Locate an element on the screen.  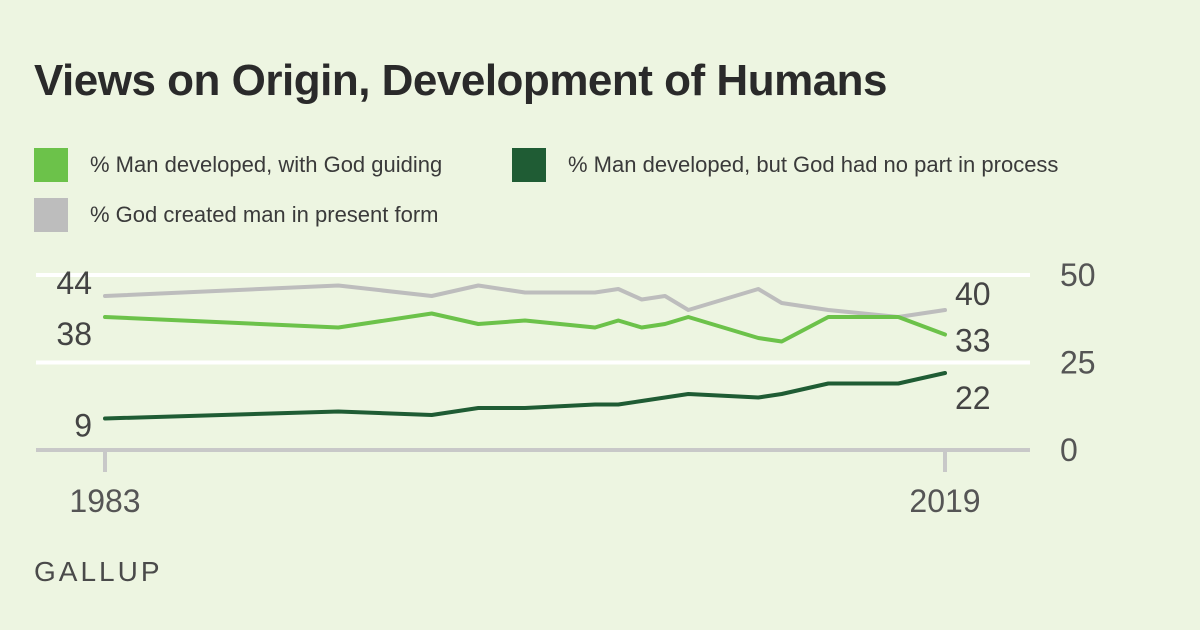
x-tick-label-1983: 1983 is located at coordinates (104, 501).